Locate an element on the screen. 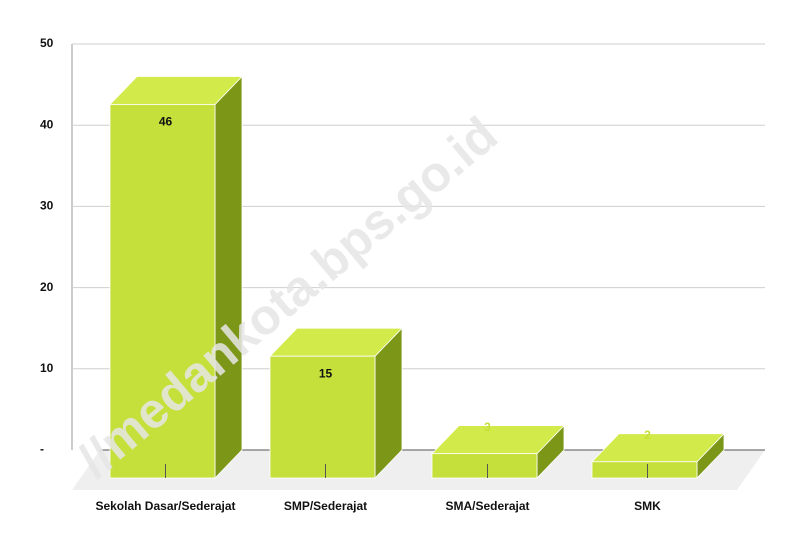  data-label: 15 is located at coordinates (326, 373).